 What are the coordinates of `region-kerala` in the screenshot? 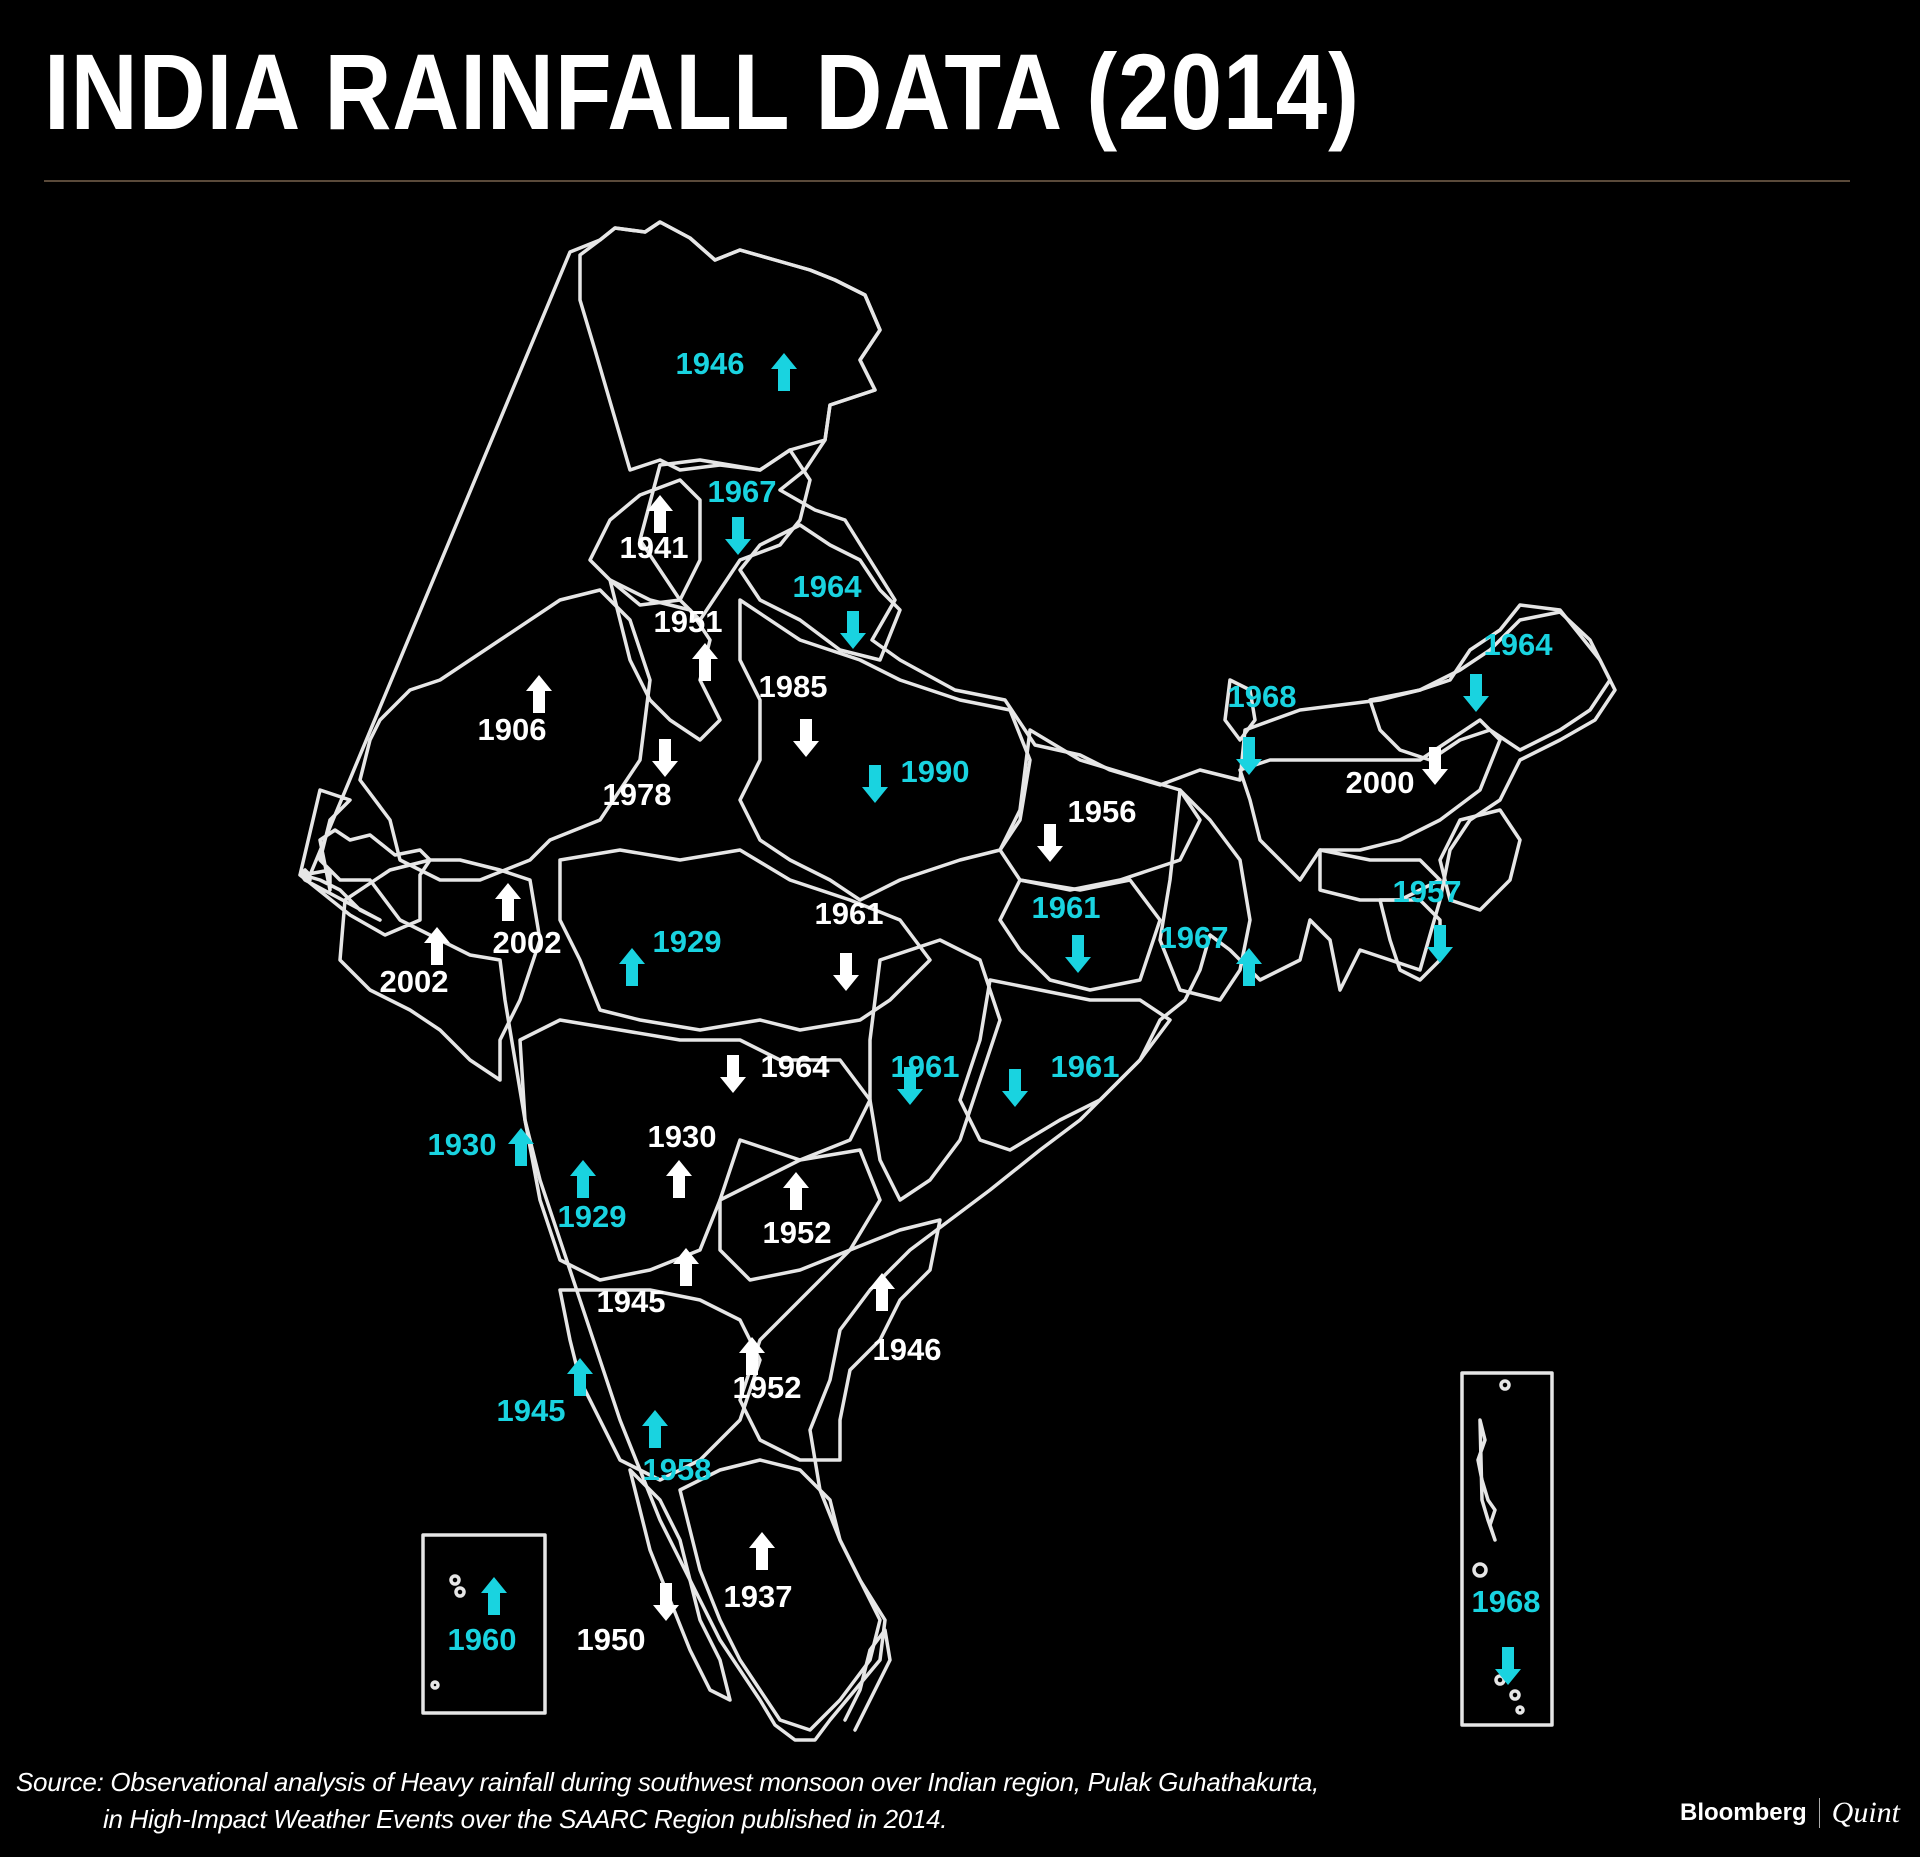 It's located at (680, 1585).